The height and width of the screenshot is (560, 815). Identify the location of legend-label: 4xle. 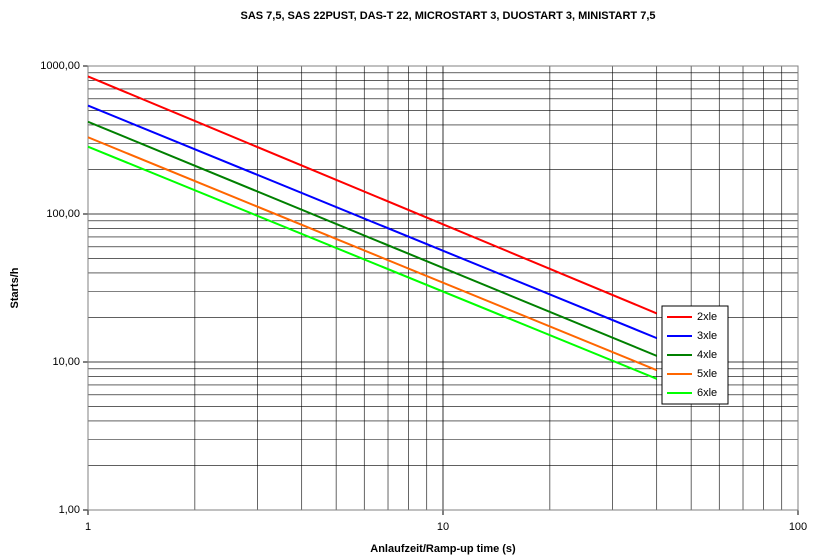
(707, 355).